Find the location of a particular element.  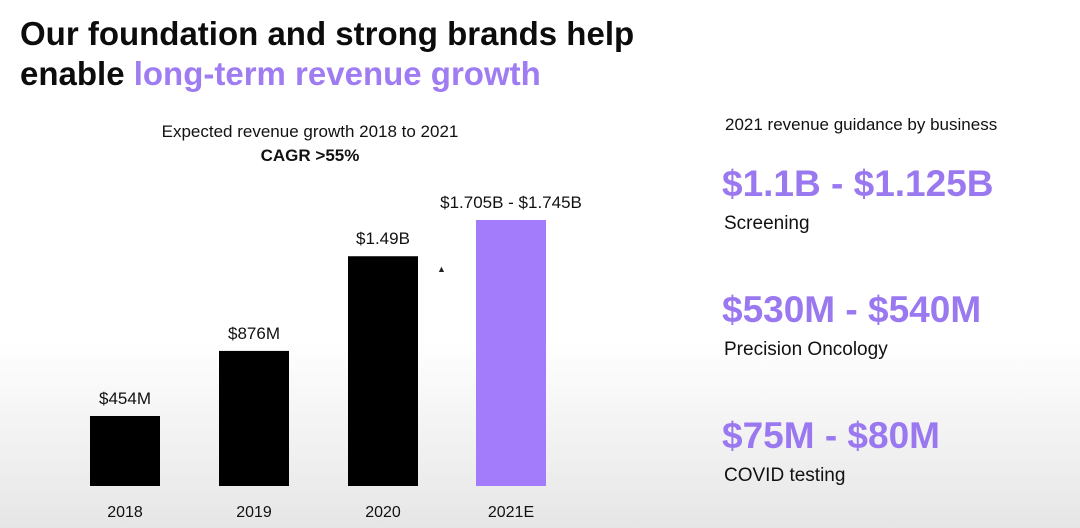

bar-2020 is located at coordinates (383, 371).